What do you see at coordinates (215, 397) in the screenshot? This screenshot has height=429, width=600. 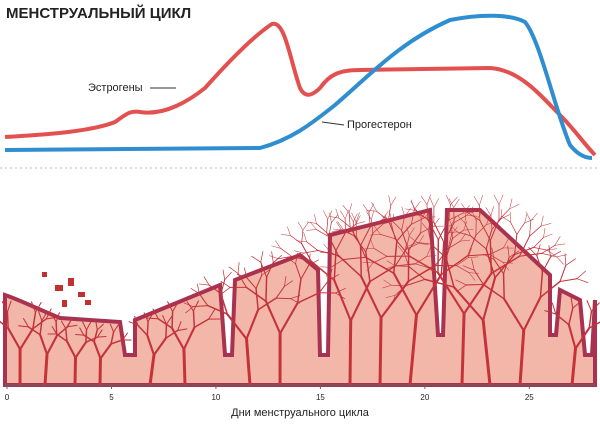 I see `x-tick-label: 10` at bounding box center [215, 397].